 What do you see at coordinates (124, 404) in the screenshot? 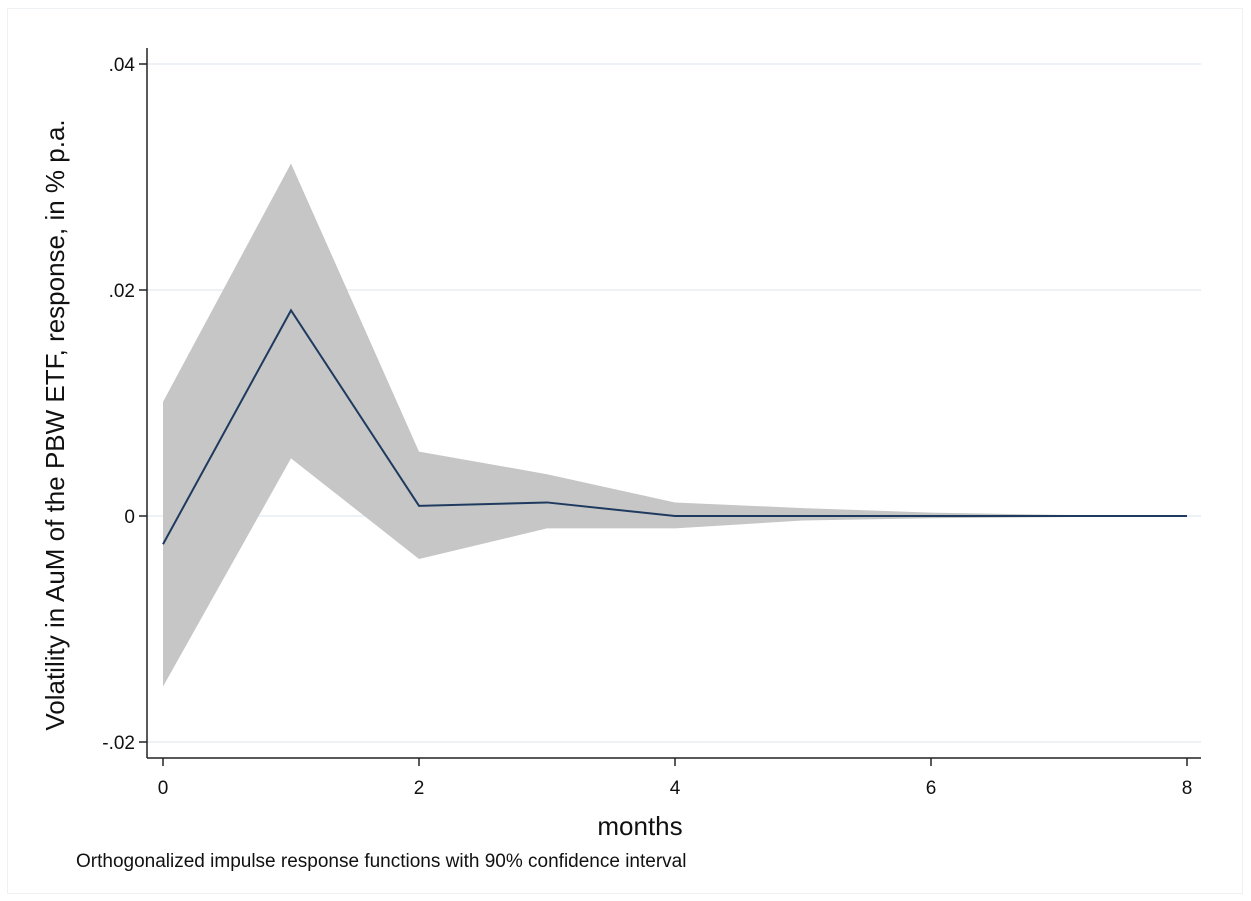
I see `y-ticks: -.02 0 .02 .04` at bounding box center [124, 404].